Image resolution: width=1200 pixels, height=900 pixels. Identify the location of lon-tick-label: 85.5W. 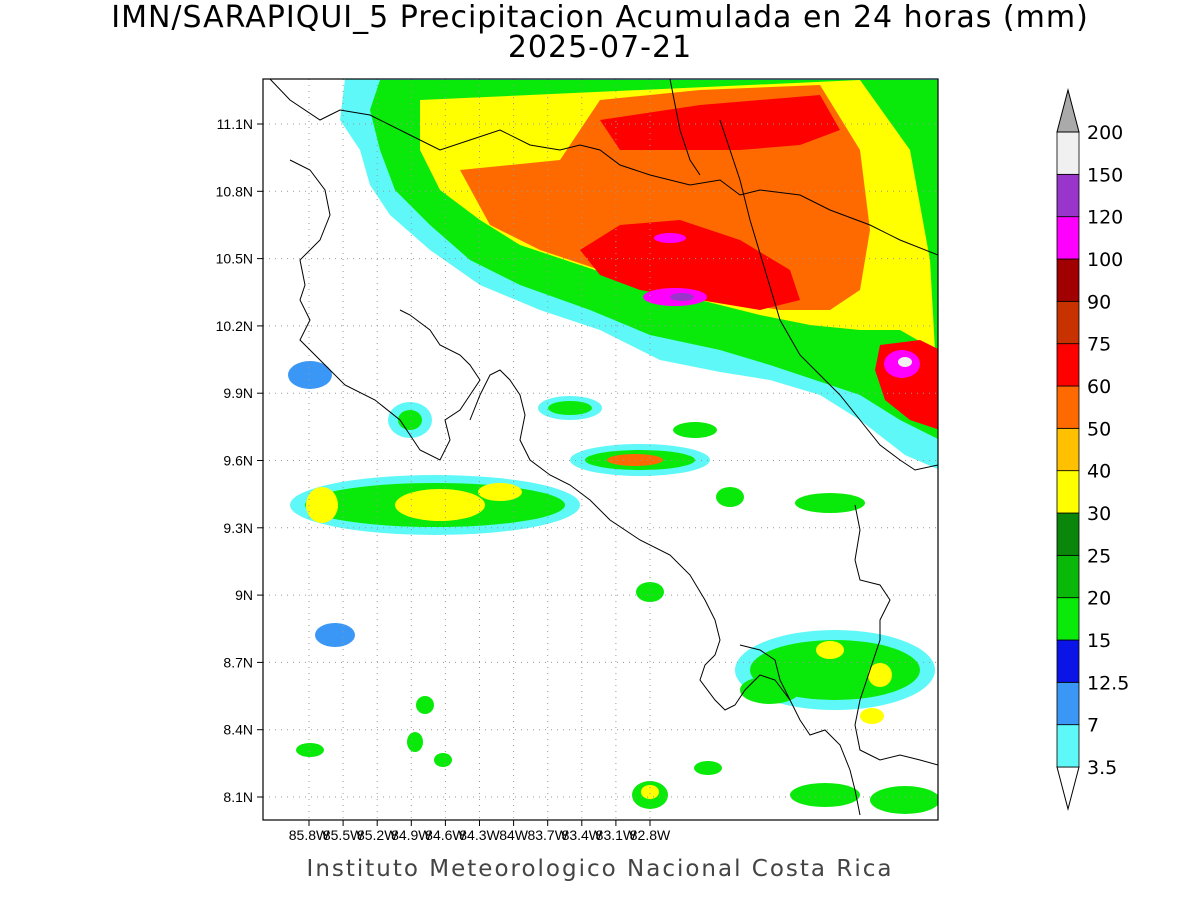
(343, 835).